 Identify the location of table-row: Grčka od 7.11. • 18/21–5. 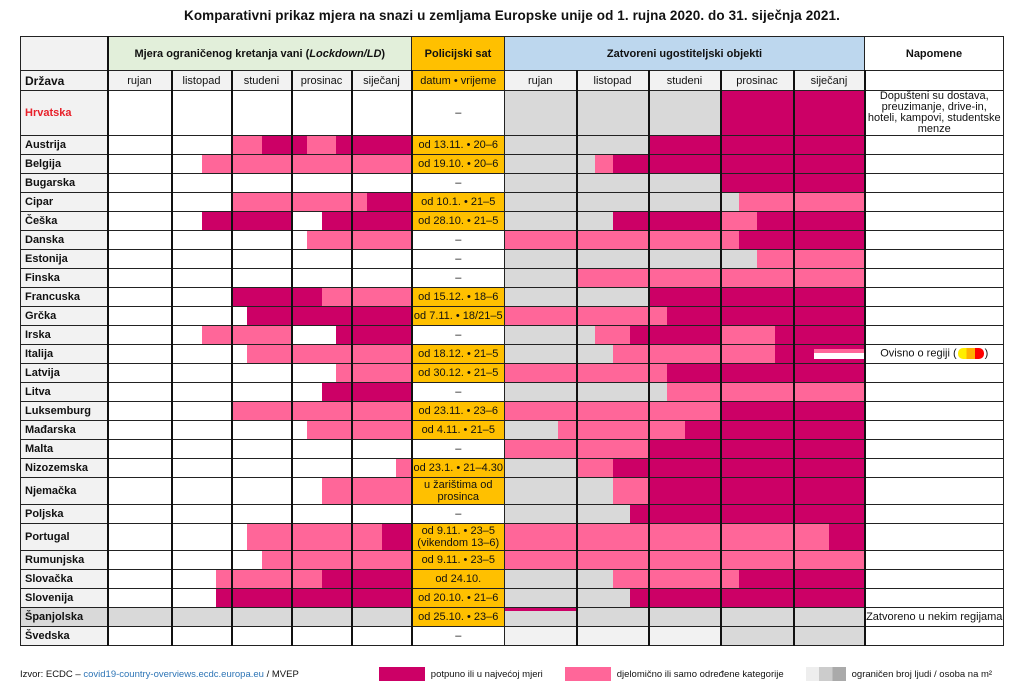
(512, 316).